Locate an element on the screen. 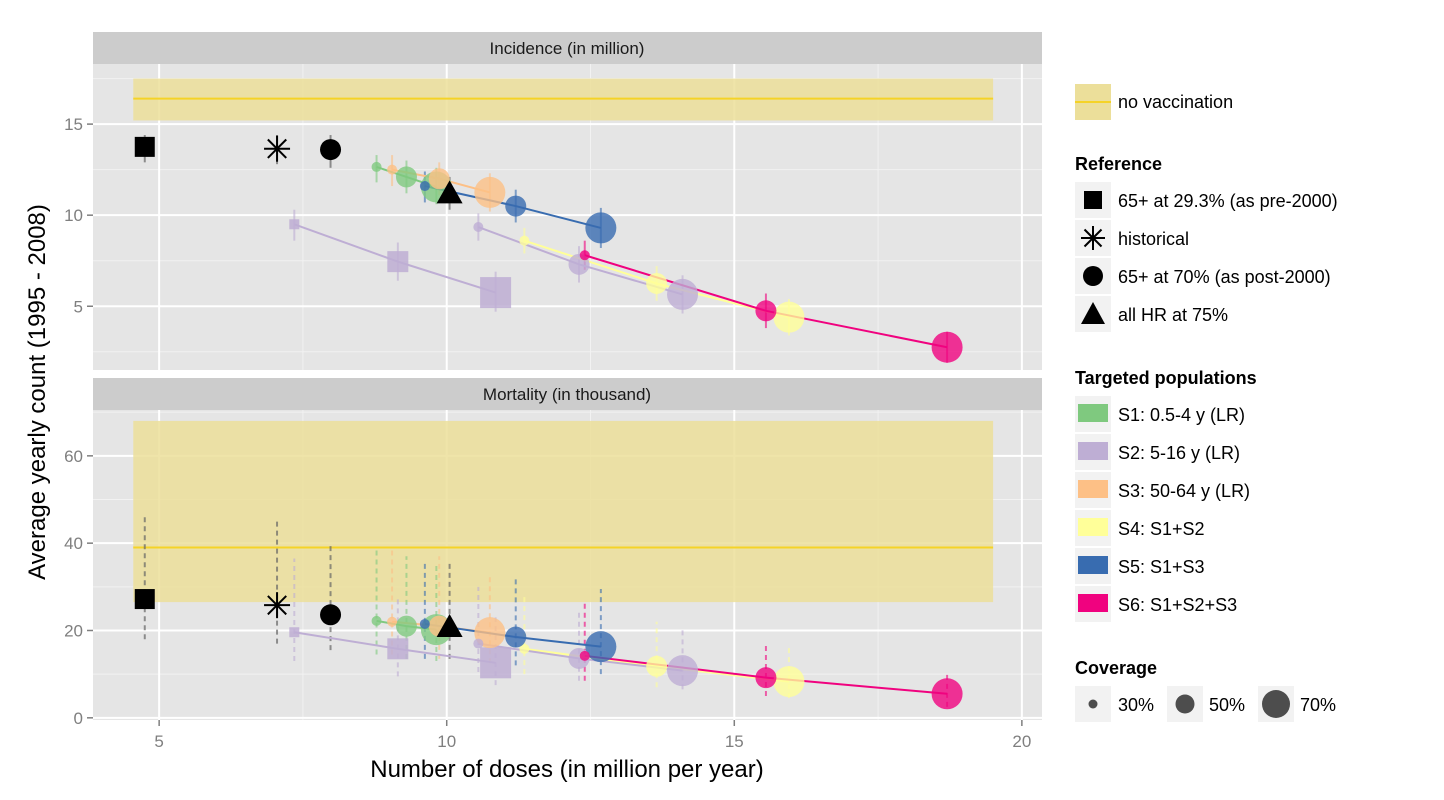  no-vaccination-band-mortality is located at coordinates (563, 511).